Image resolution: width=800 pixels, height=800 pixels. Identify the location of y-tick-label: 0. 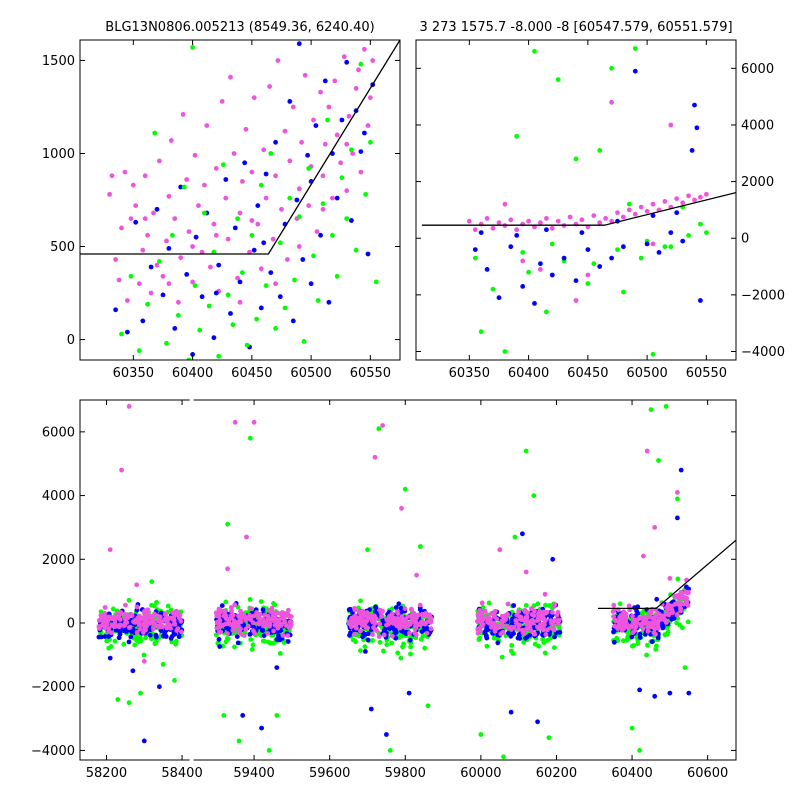
(745, 239).